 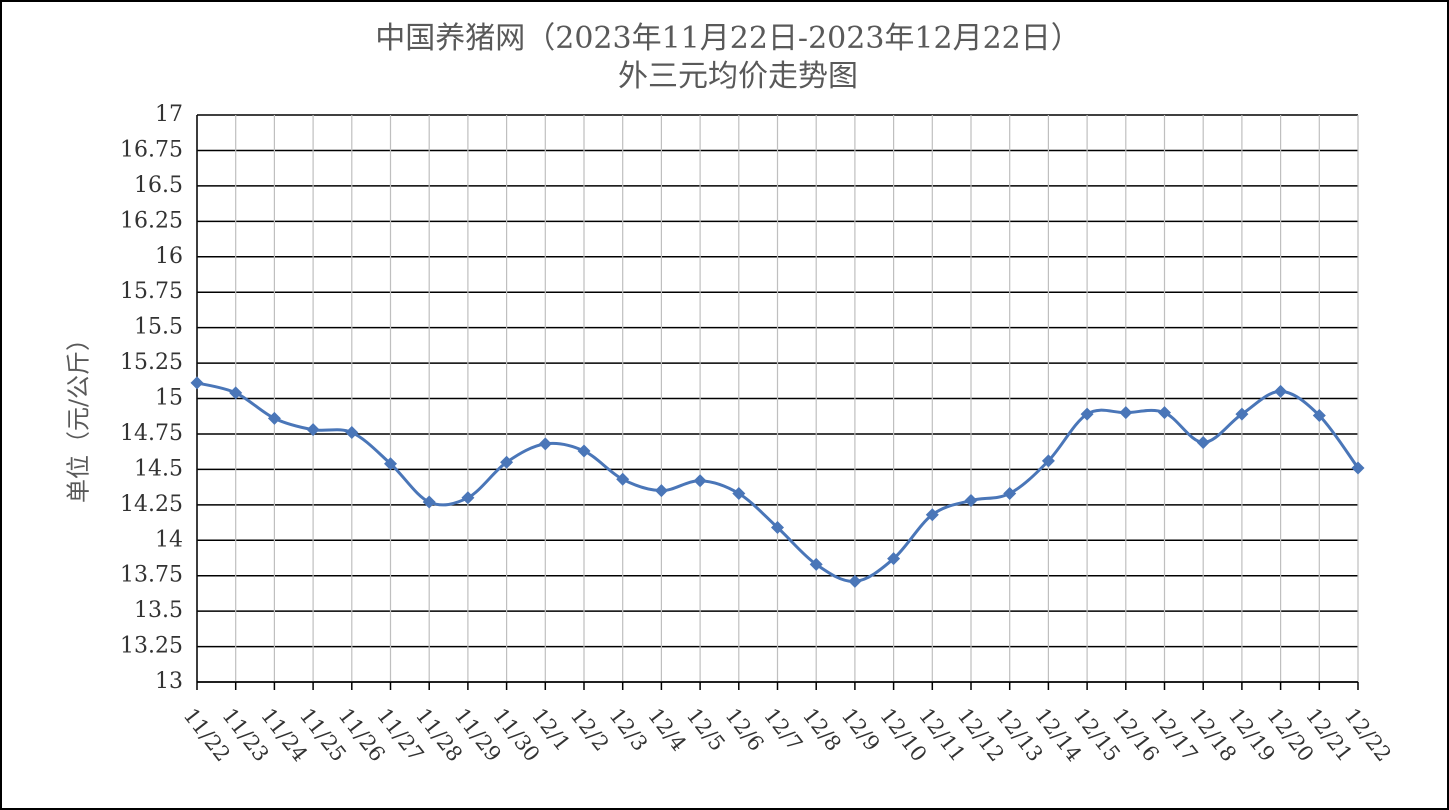 What do you see at coordinates (169, 398) in the screenshot?
I see `y-tick-label: 15` at bounding box center [169, 398].